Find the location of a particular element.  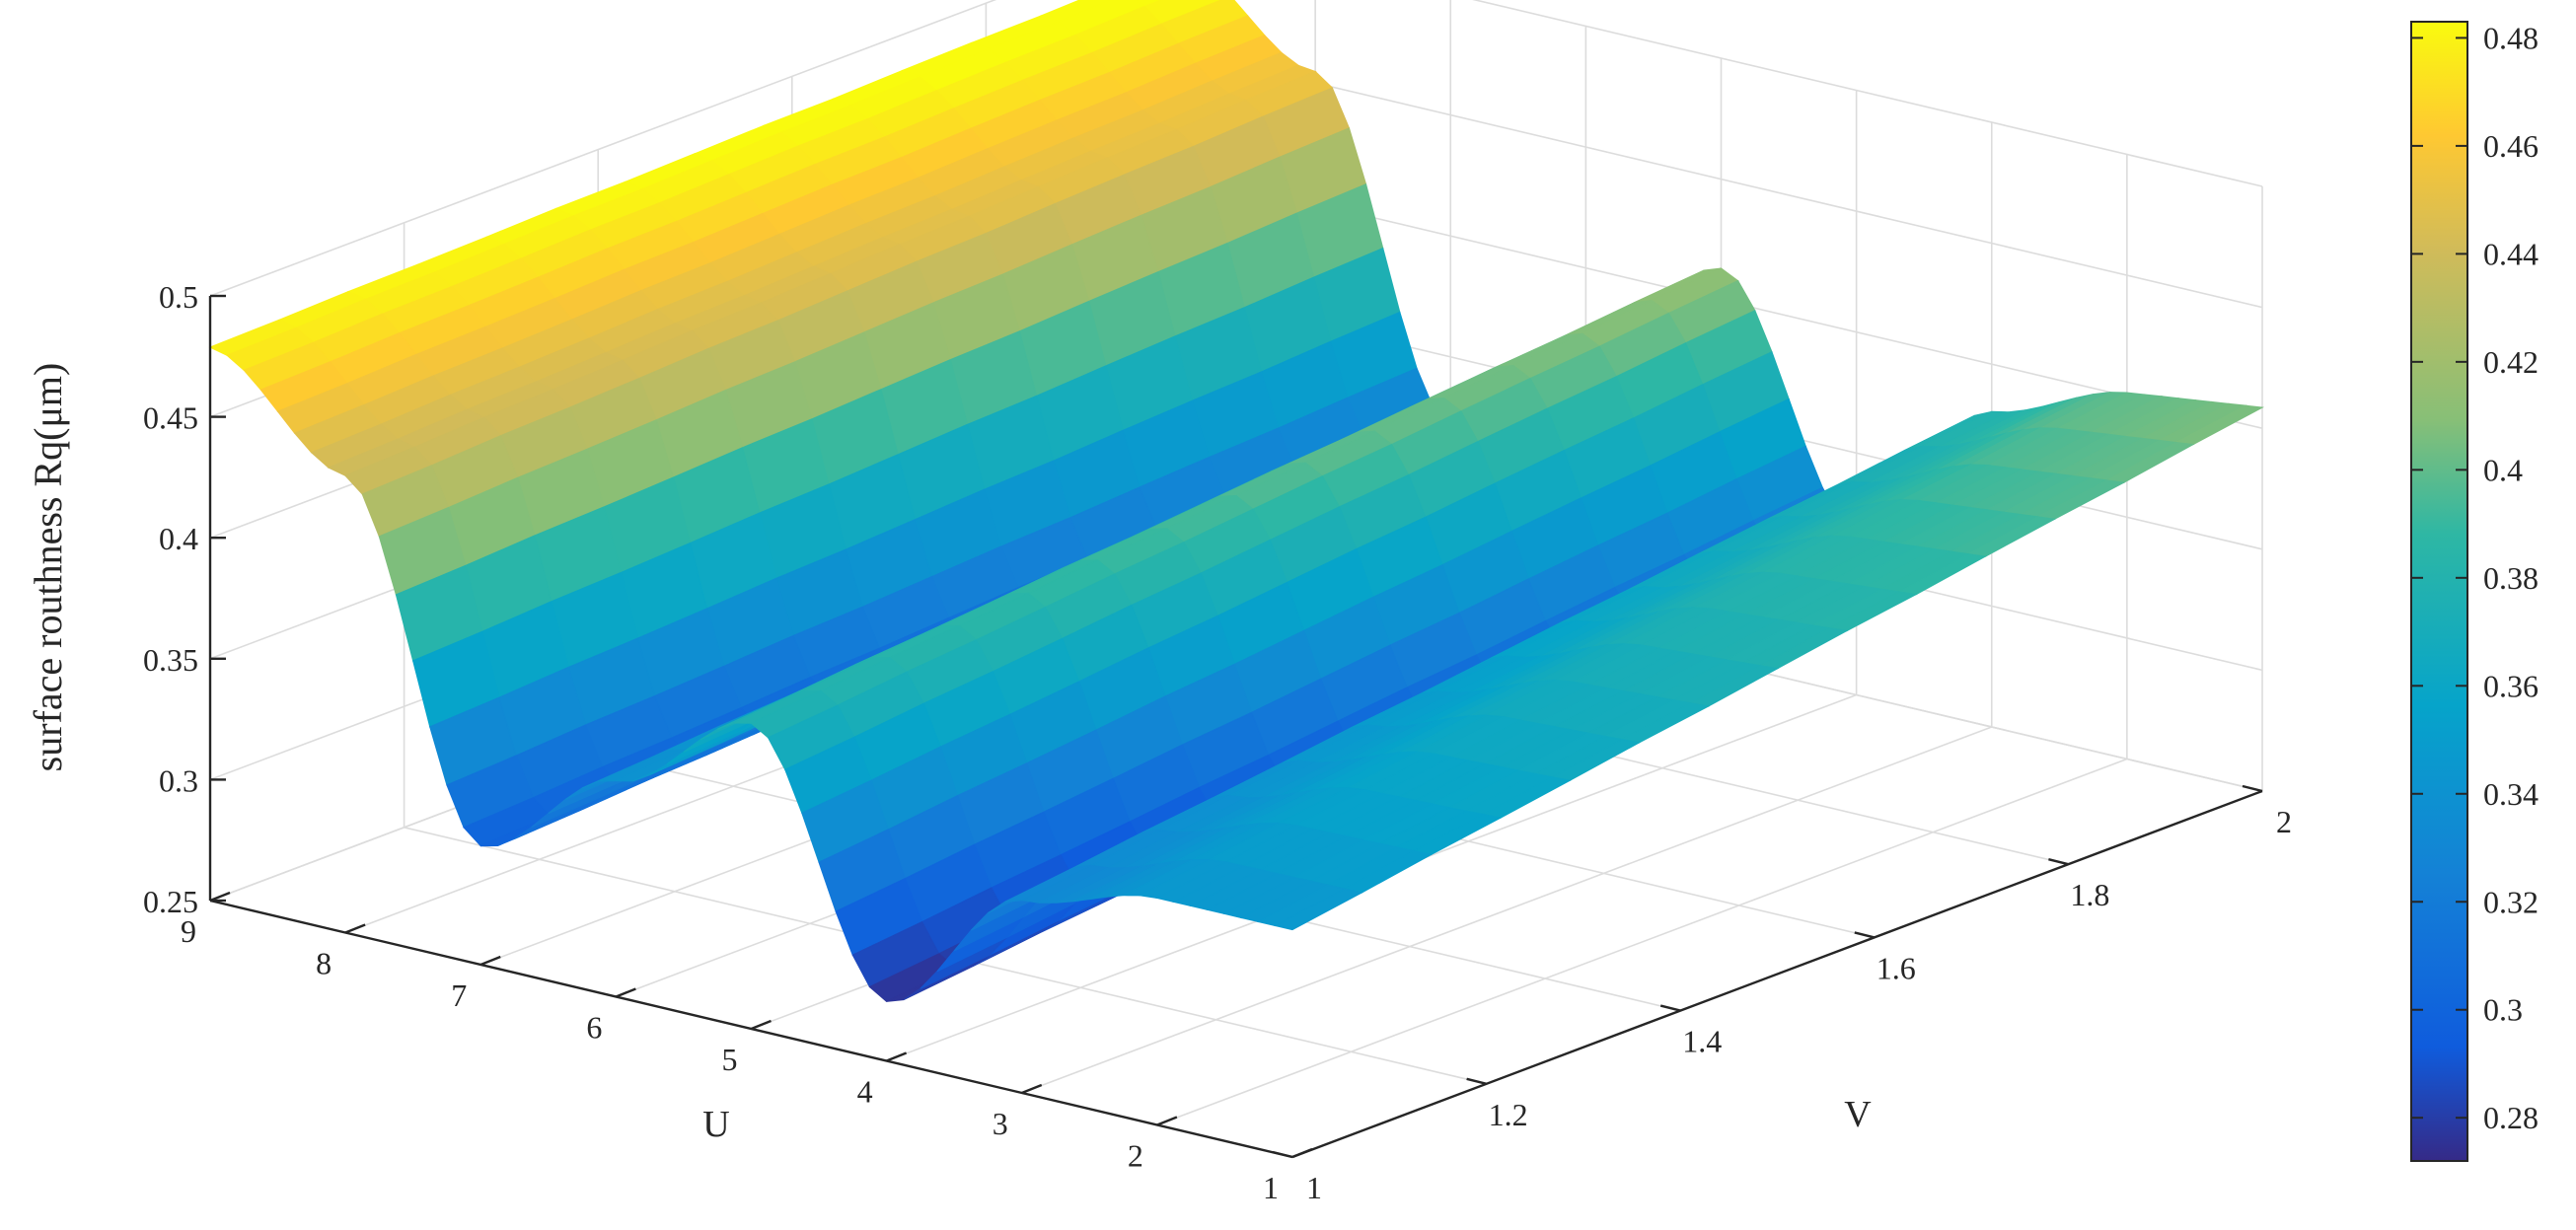

colorbar-tick-label: 0.36 is located at coordinates (2511, 685).